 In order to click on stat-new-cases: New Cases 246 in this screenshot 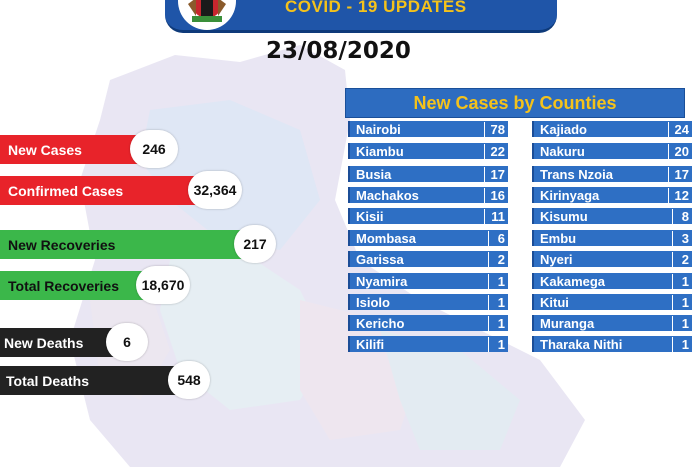, I will do `click(89, 149)`.